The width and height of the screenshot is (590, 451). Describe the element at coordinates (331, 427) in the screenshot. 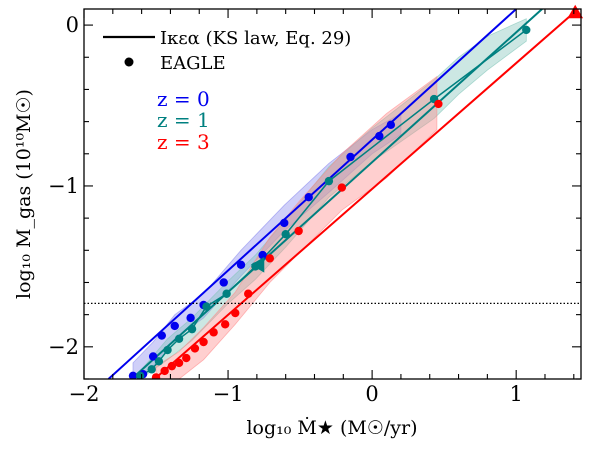

I see `x-axis-label: log₁₀ Ṁ★ (M☉/yr)` at that location.